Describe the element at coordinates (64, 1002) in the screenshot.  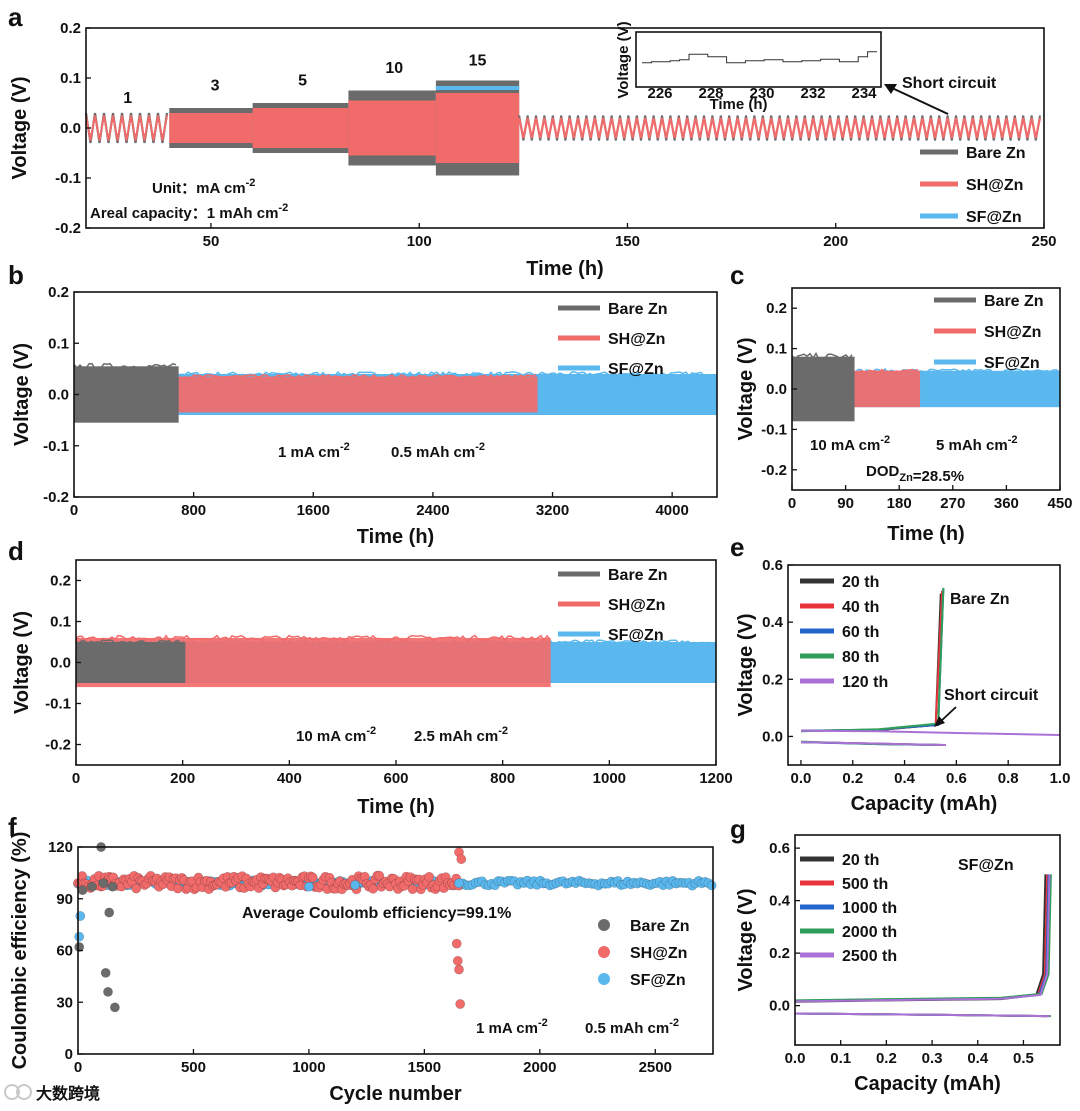
I see `y-tick-label: 30` at that location.